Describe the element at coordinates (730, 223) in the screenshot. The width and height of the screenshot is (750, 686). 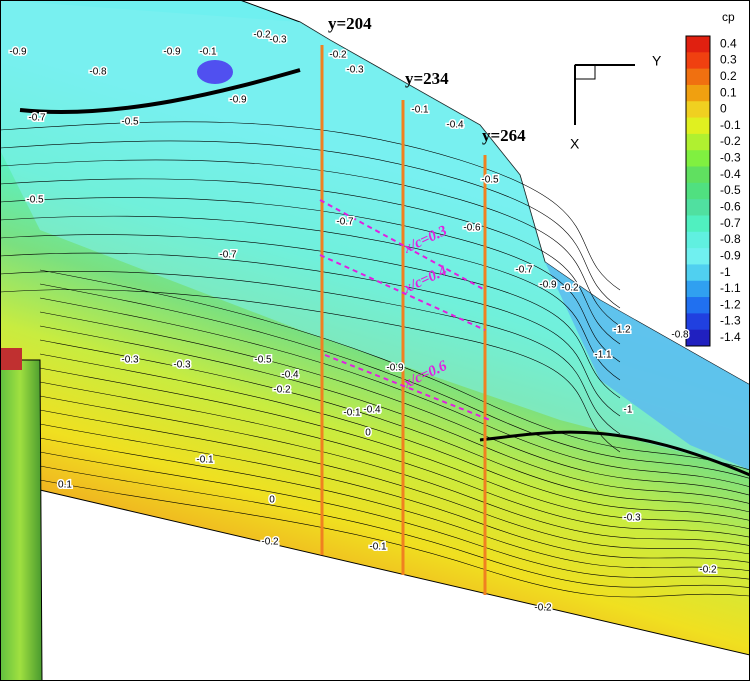
I see `colorbar-tick-label: -0.7` at that location.